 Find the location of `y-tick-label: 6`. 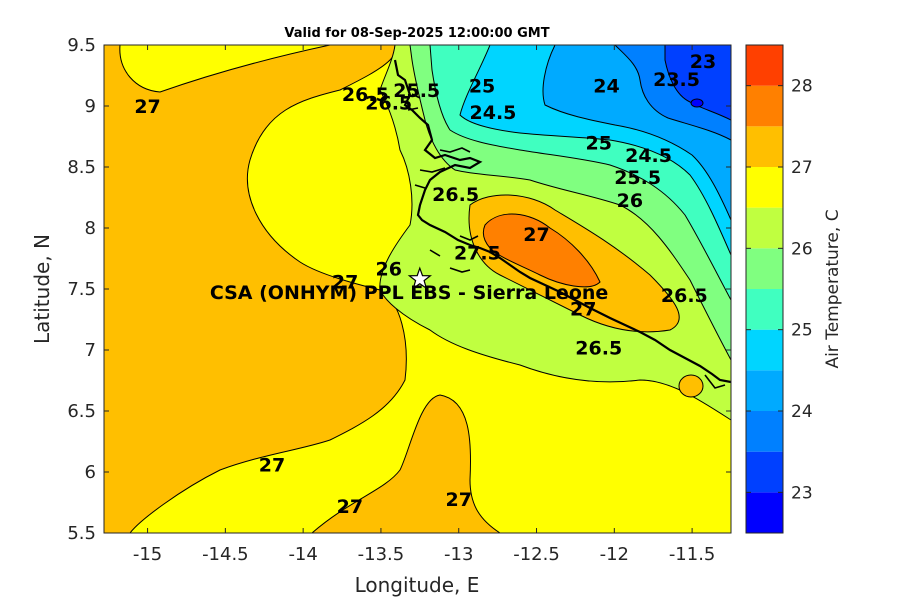

y-tick-label: 6 is located at coordinates (90, 472).